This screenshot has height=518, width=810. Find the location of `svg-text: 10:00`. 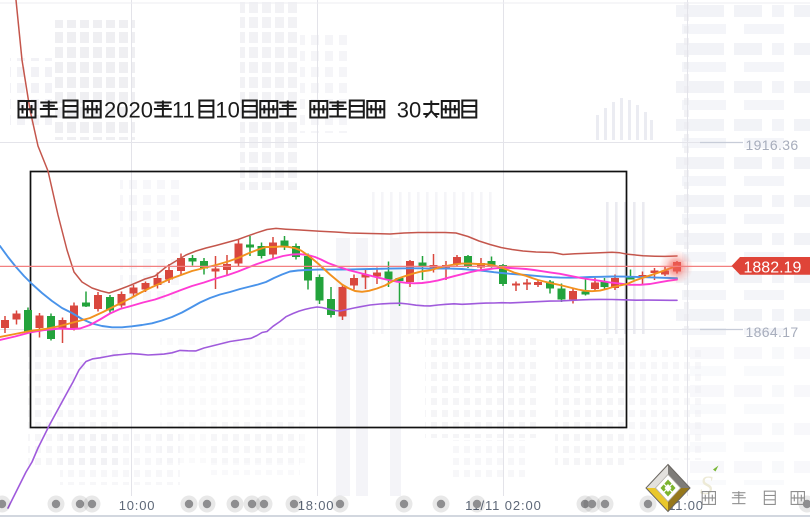

svg-text: 10:00 is located at coordinates (137, 505).